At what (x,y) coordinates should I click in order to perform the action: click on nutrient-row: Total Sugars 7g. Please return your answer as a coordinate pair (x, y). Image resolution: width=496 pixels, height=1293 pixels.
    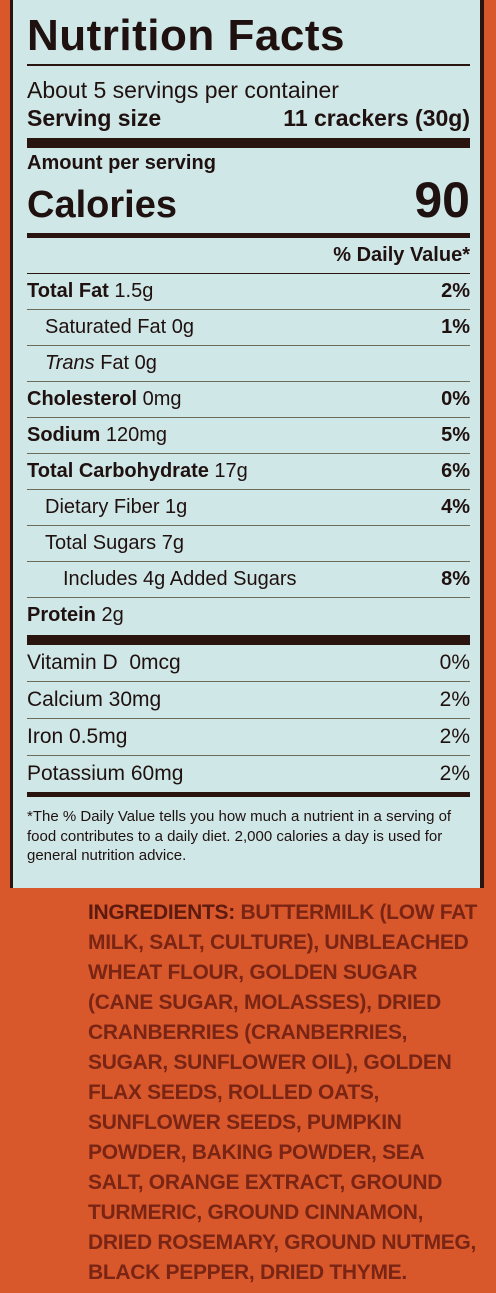
    Looking at the image, I should click on (248, 544).